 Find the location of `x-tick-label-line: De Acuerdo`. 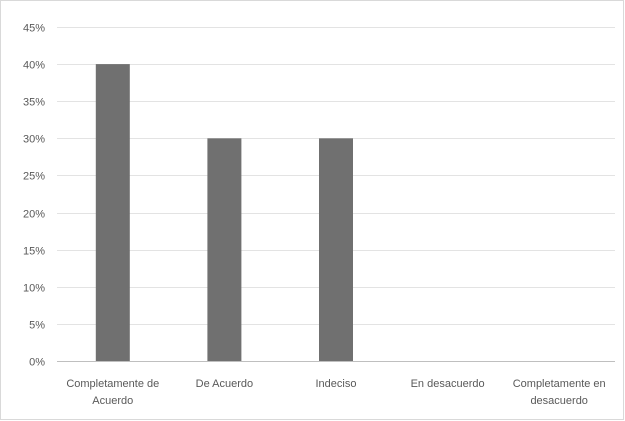

x-tick-label-line: De Acuerdo is located at coordinates (224, 384).